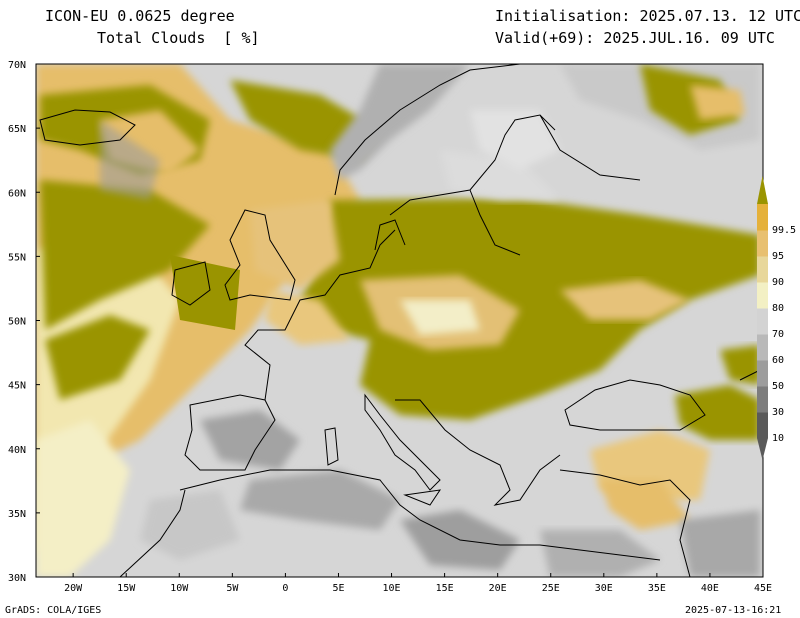 The width and height of the screenshot is (800, 618). I want to click on colorbar-label: 10, so click(778, 438).